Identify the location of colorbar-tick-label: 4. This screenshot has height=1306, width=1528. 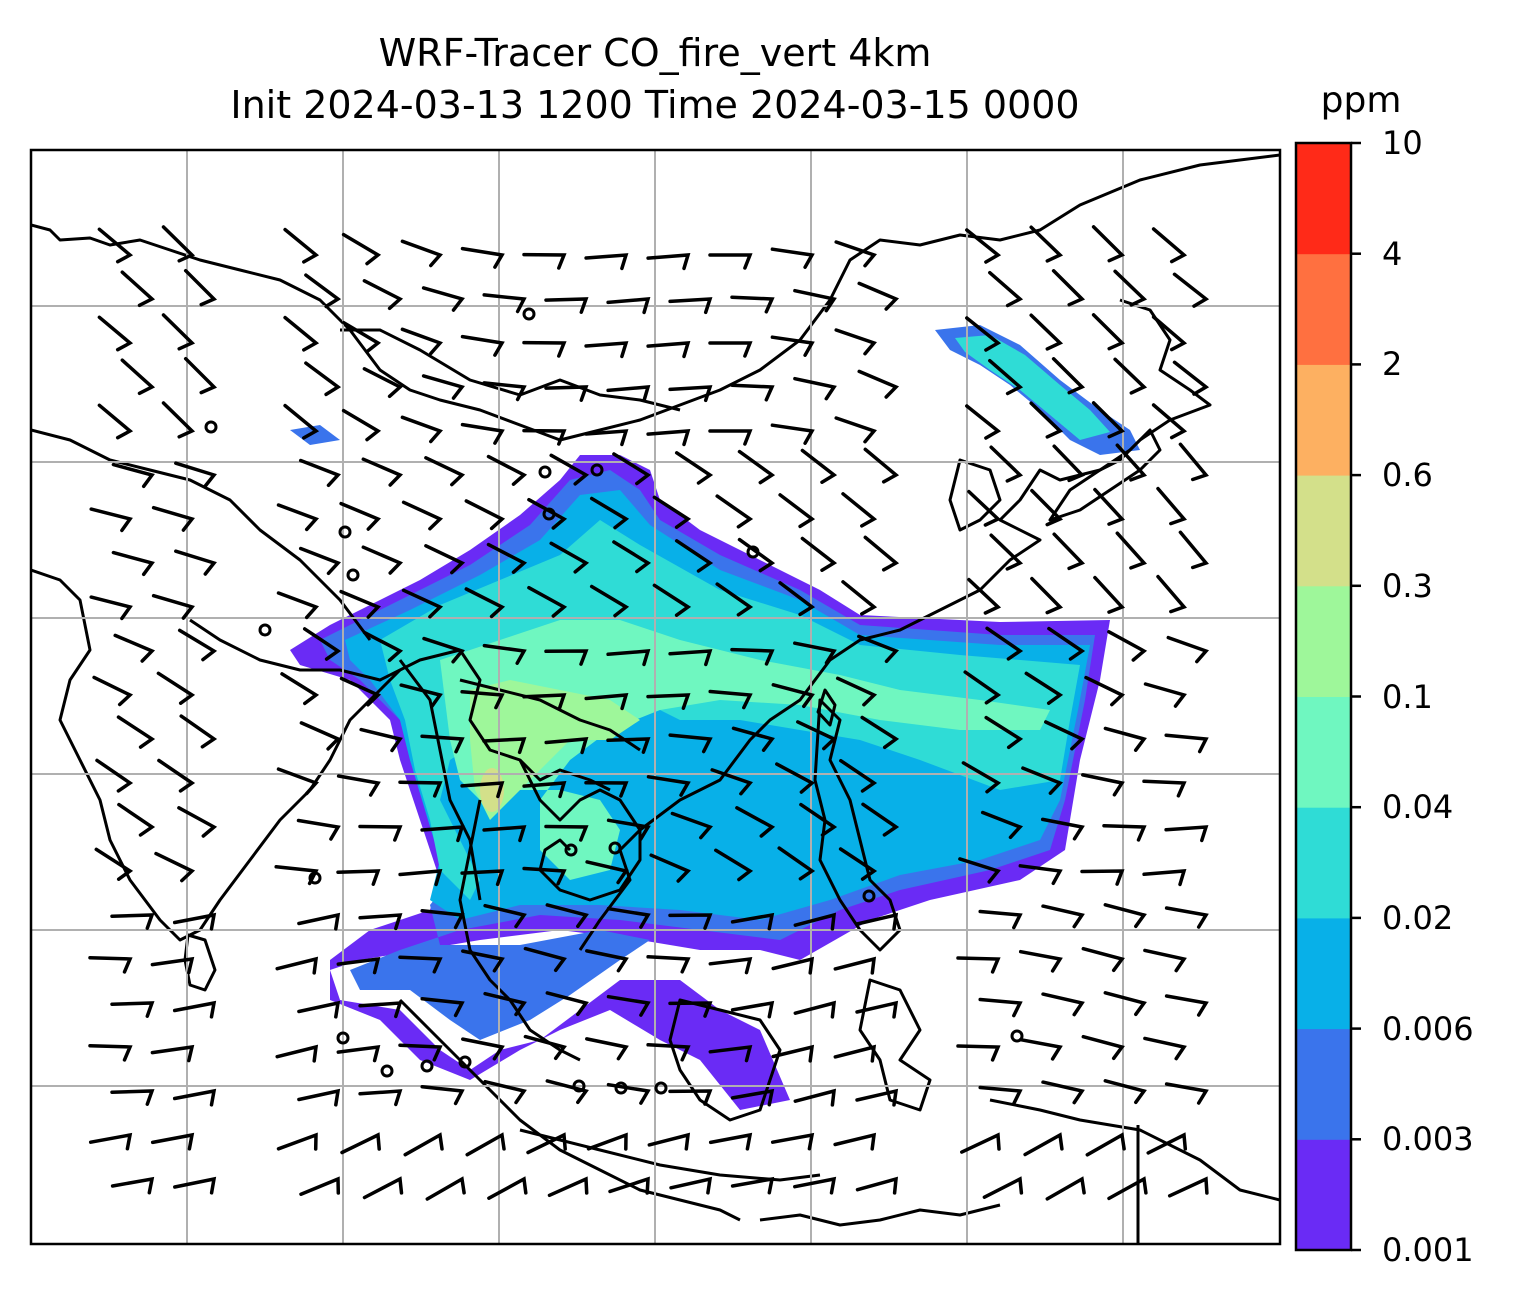
(1392, 253).